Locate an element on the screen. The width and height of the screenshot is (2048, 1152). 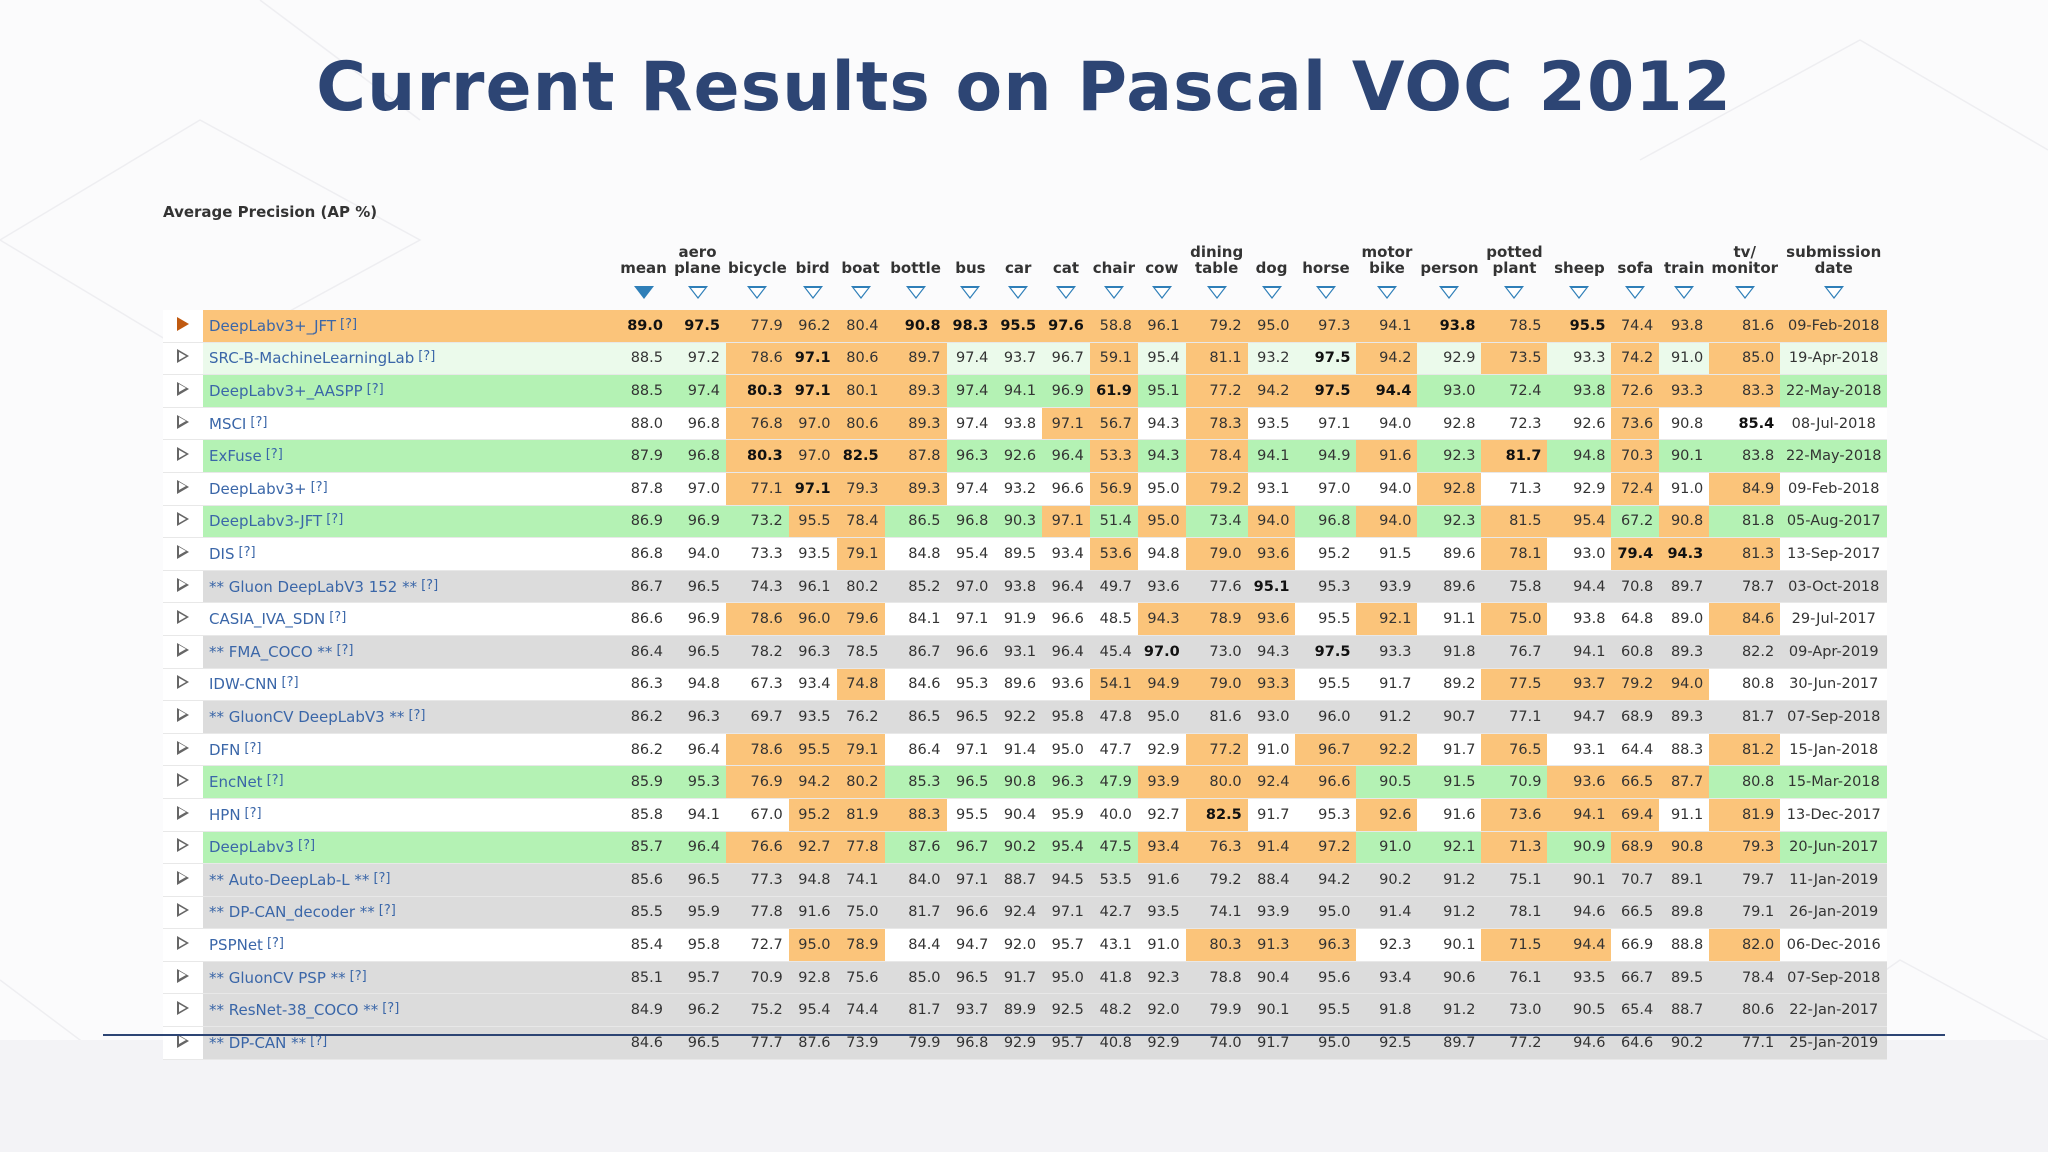
method-name-link: CASIA_IVA_SDN is located at coordinates (267, 619).